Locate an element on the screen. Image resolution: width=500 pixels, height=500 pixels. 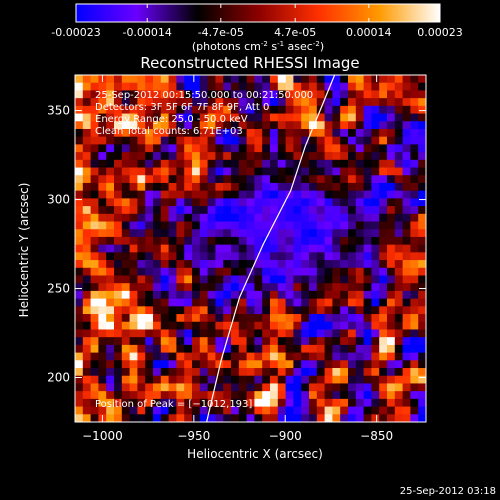
colorbar-gradient is located at coordinates (258, 13).